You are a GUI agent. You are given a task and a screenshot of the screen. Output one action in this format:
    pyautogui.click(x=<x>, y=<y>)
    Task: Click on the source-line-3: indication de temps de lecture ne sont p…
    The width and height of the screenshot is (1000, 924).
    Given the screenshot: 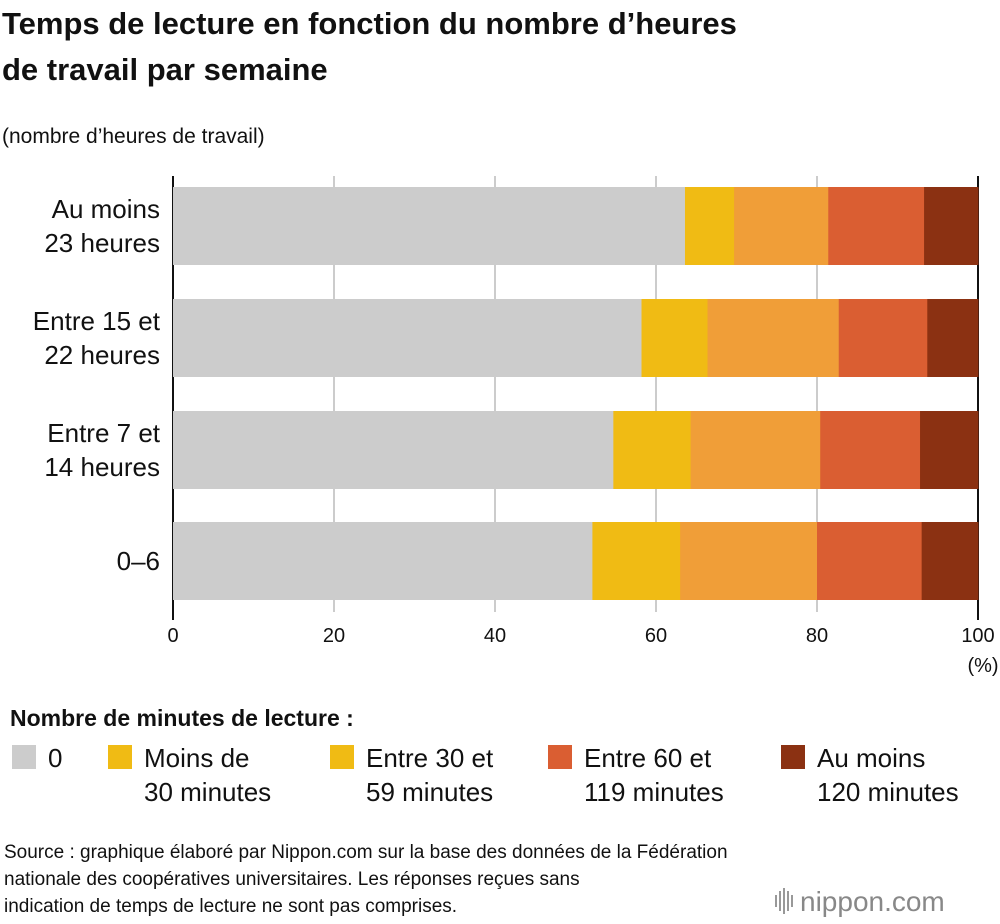 What is the action you would take?
    pyautogui.click(x=230, y=906)
    